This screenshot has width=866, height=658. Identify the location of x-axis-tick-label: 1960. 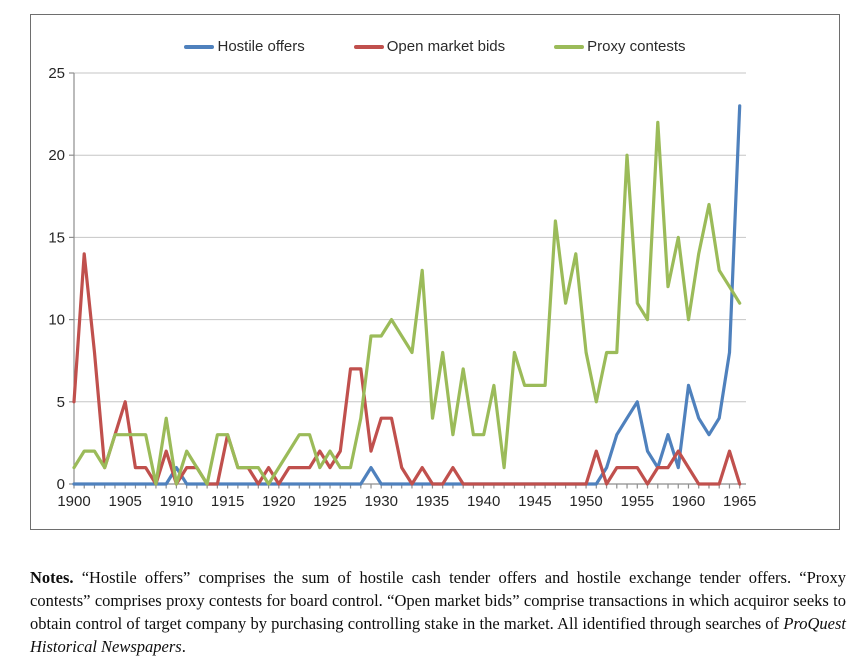
(688, 501).